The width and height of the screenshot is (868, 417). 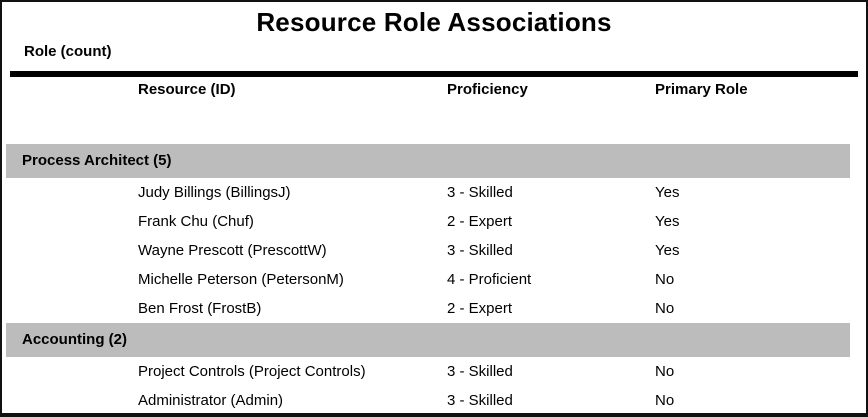 What do you see at coordinates (434, 90) in the screenshot?
I see `column-header-row: Resource (ID) Proficiency Primary Role` at bounding box center [434, 90].